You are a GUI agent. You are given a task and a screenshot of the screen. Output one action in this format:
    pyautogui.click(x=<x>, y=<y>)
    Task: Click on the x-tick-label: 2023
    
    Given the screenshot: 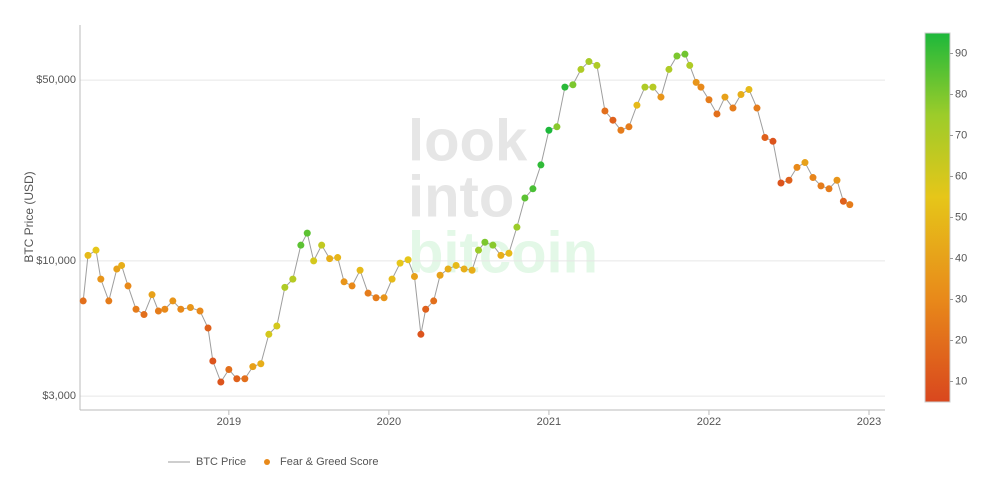 What is the action you would take?
    pyautogui.click(x=869, y=422)
    